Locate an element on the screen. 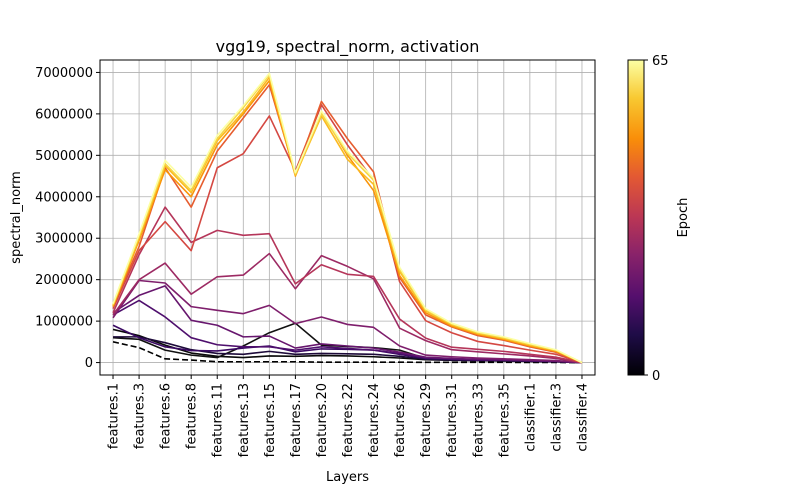 The image size is (800, 504). x-axis-label: Layers is located at coordinates (347, 477).